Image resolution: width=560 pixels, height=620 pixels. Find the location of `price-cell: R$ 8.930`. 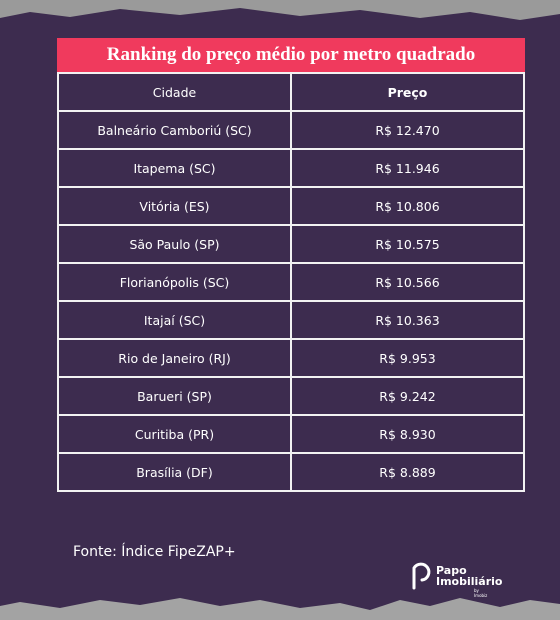

price-cell: R$ 8.930 is located at coordinates (407, 434).